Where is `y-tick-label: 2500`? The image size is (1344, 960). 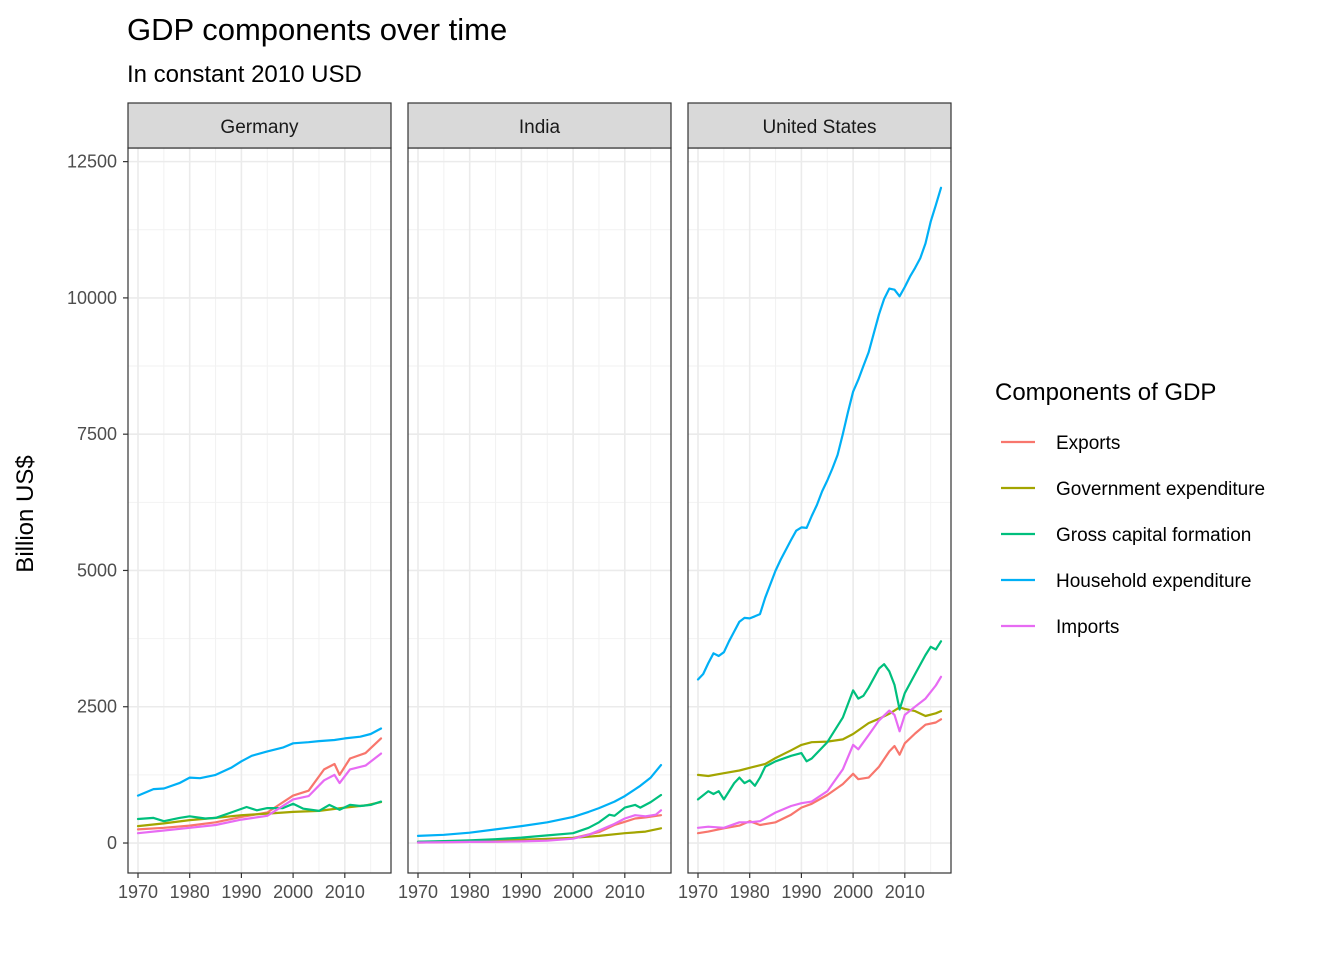 y-tick-label: 2500 is located at coordinates (97, 707).